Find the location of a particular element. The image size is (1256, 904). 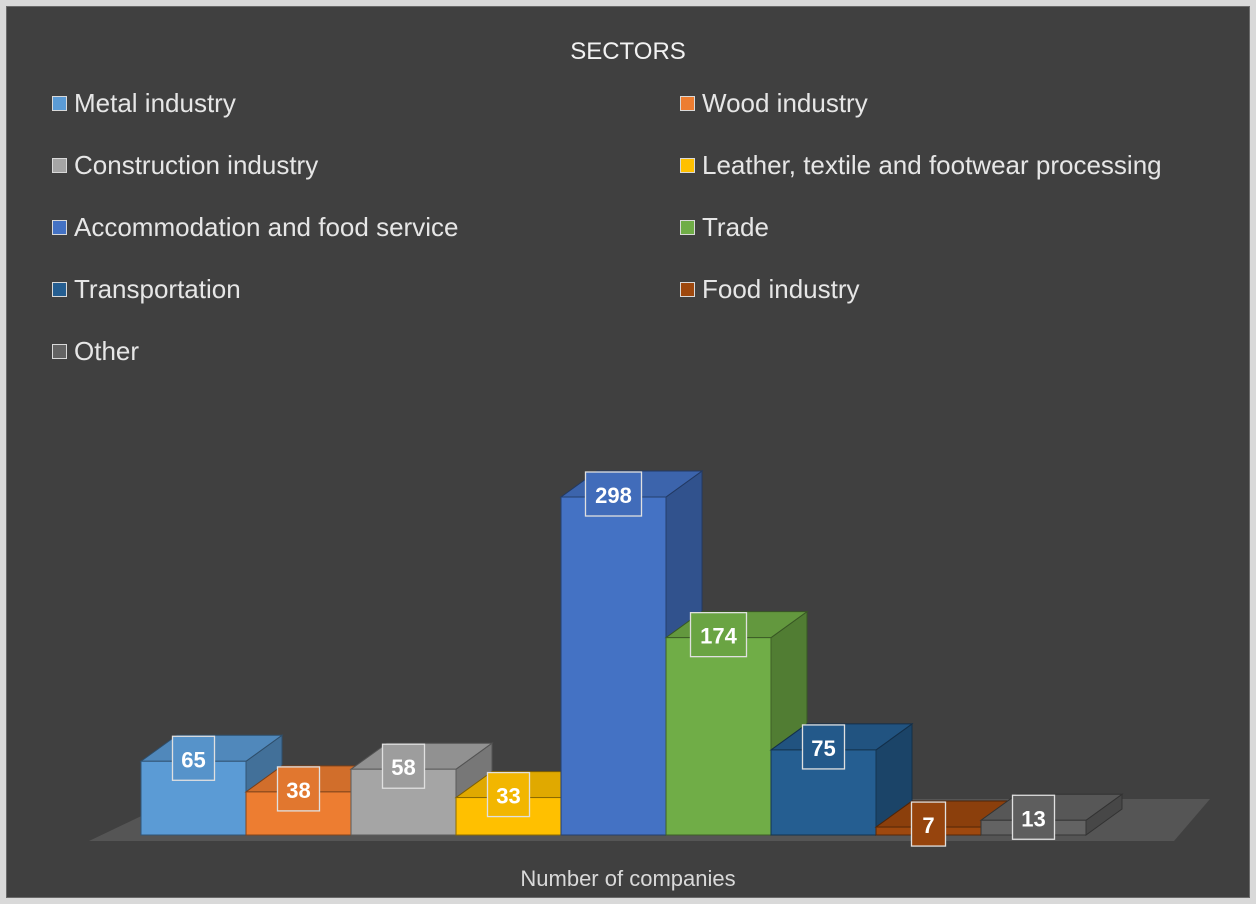

legend-item: Transportation is located at coordinates (146, 289).